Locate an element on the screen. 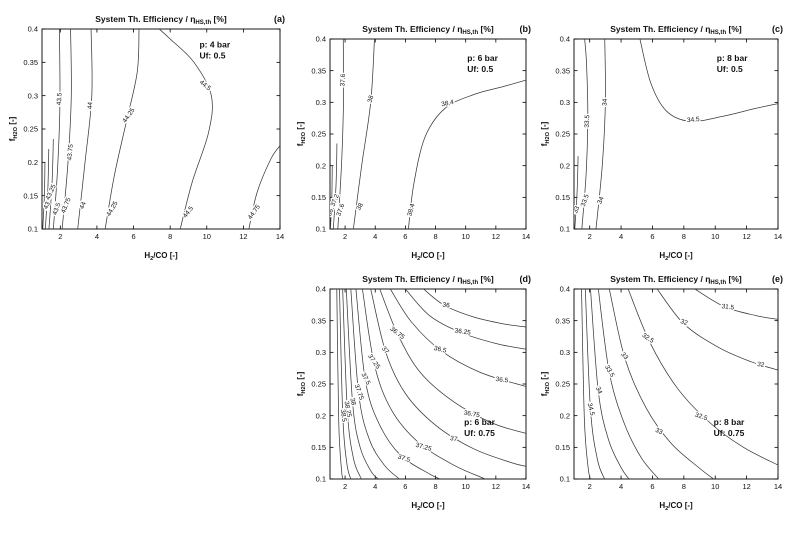 This screenshot has width=794, height=538. contour-label: 31.5 is located at coordinates (728, 307).